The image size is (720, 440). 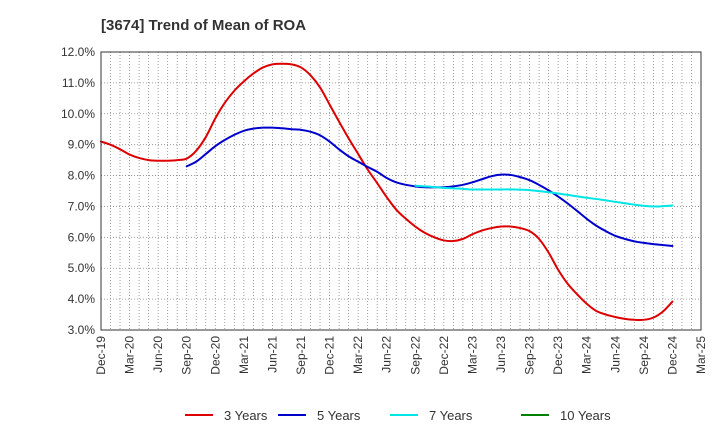 What do you see at coordinates (203, 25) in the screenshot?
I see `chart-title: [3674] Trend of Mean of ROA` at bounding box center [203, 25].